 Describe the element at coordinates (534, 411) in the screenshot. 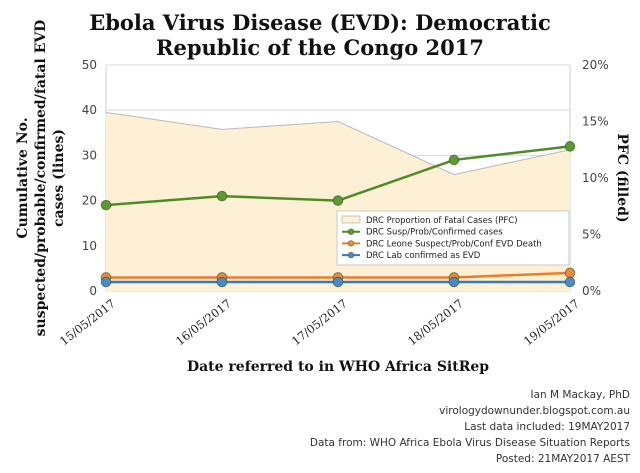

I see `credit-line: virologydownunder.blogspot.com.au` at that location.